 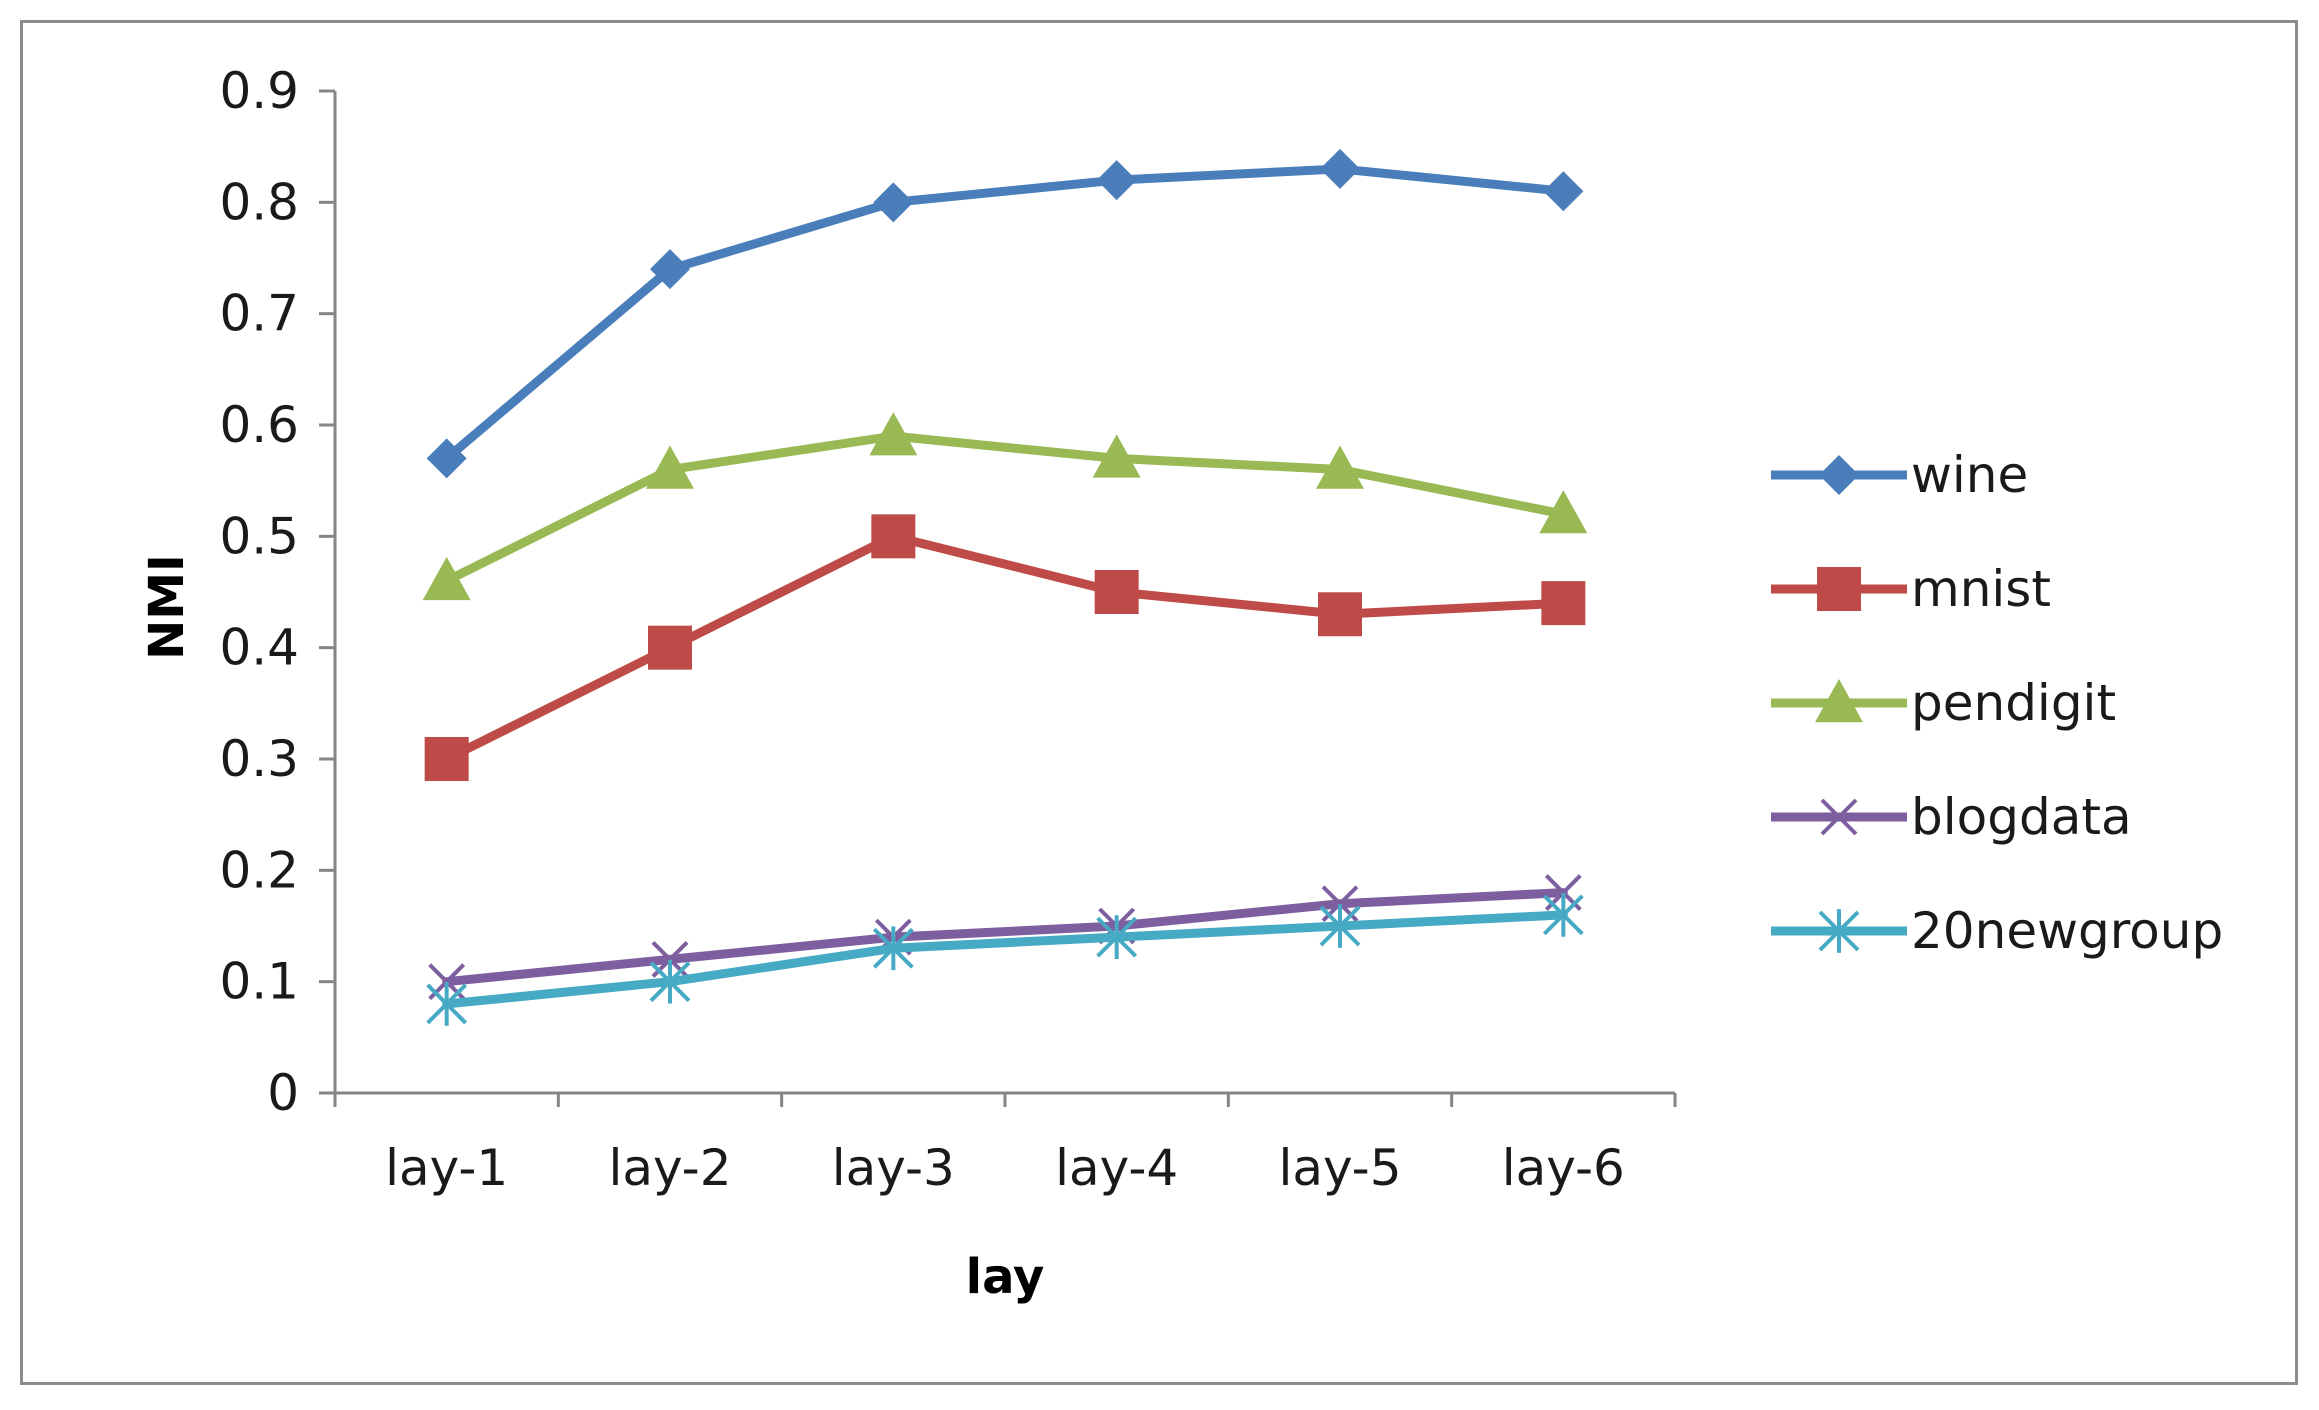 I want to click on series-mnist, so click(x=1005, y=647).